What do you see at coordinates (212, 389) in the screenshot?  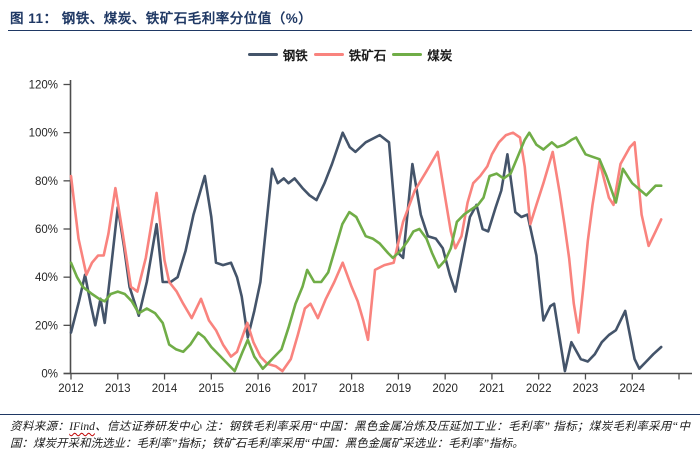 I see `x-tick-label: 2015` at bounding box center [212, 389].